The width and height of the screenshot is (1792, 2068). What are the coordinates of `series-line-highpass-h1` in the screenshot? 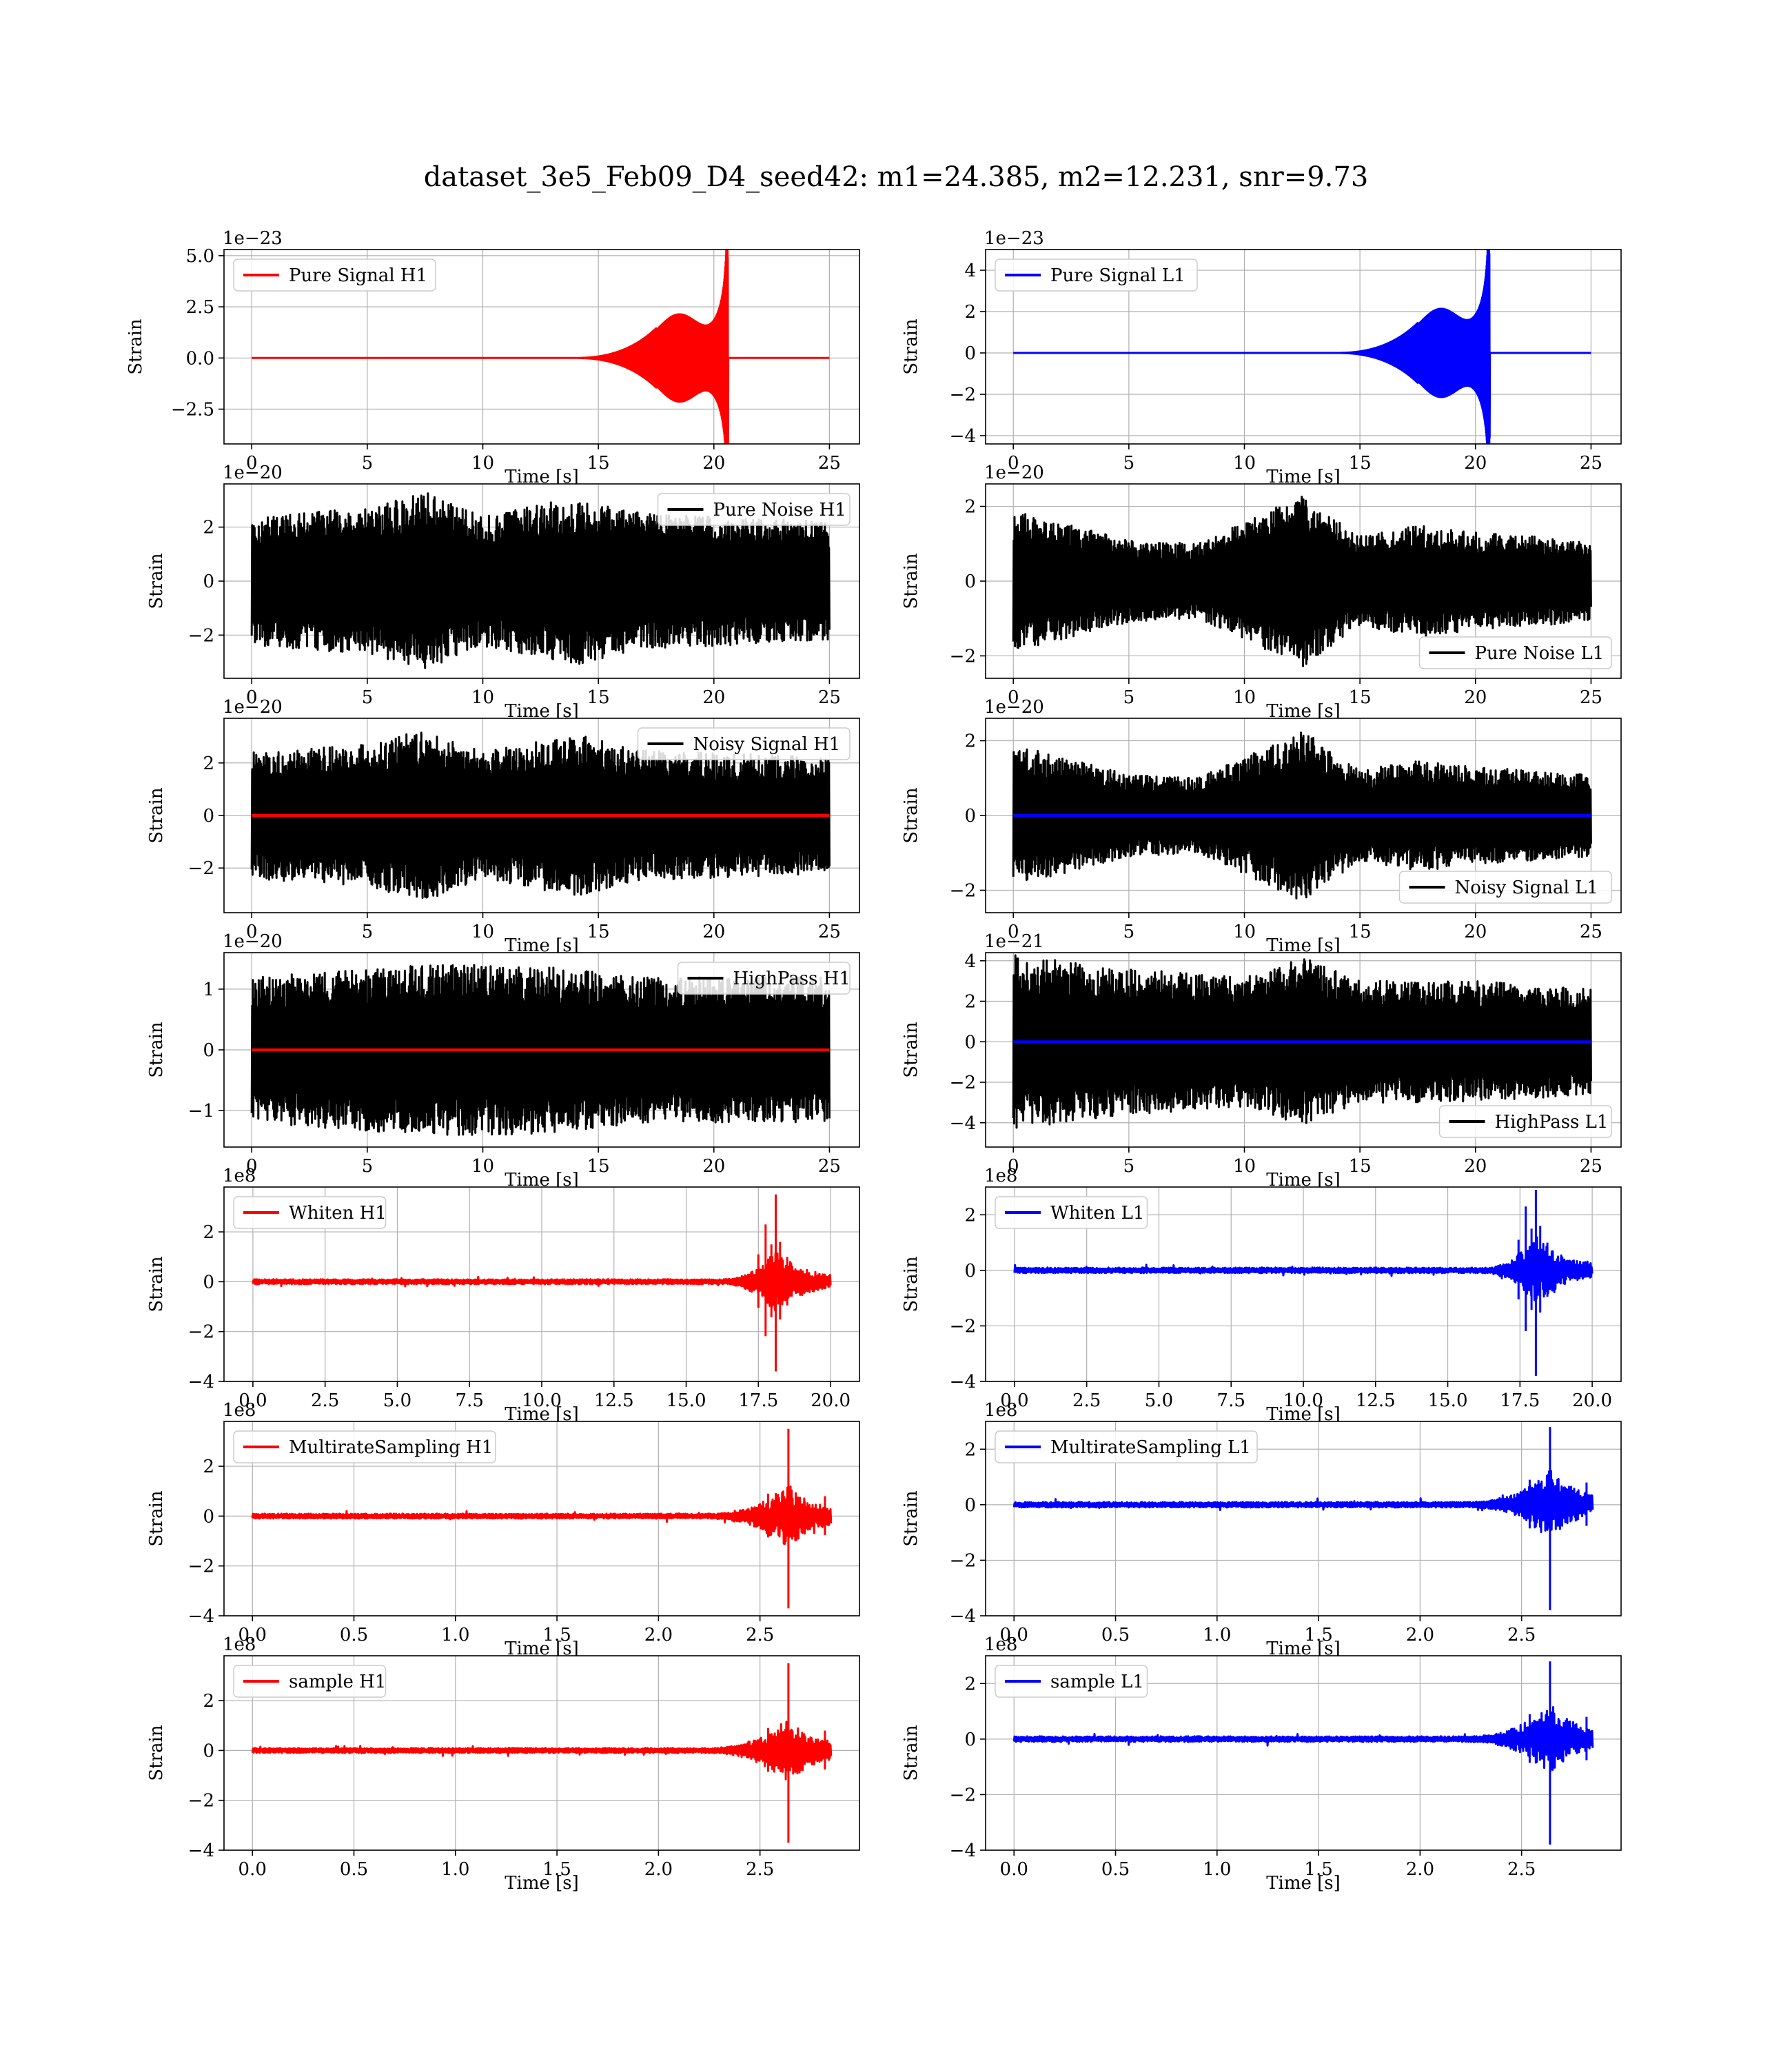 It's located at (540, 1050).